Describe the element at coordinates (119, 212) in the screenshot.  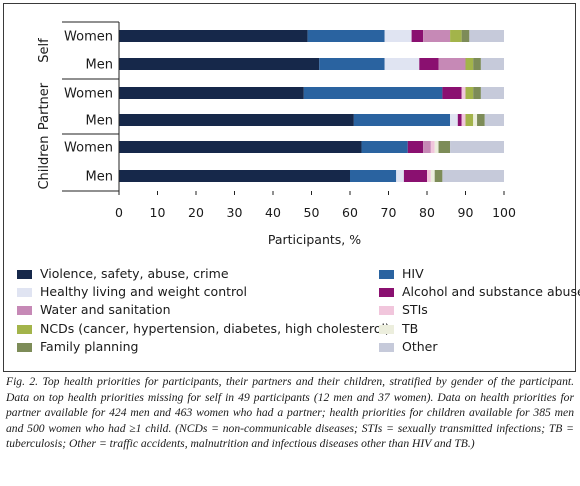
I see `x-tick-label-0: 0` at that location.